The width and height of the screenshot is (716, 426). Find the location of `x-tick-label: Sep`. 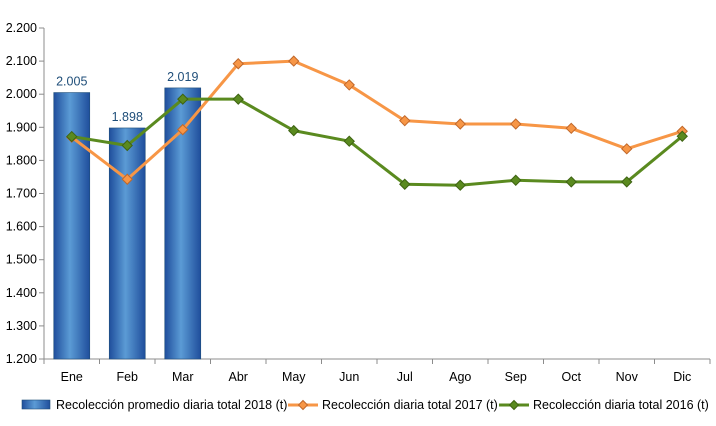

x-tick-label: Sep is located at coordinates (516, 377).